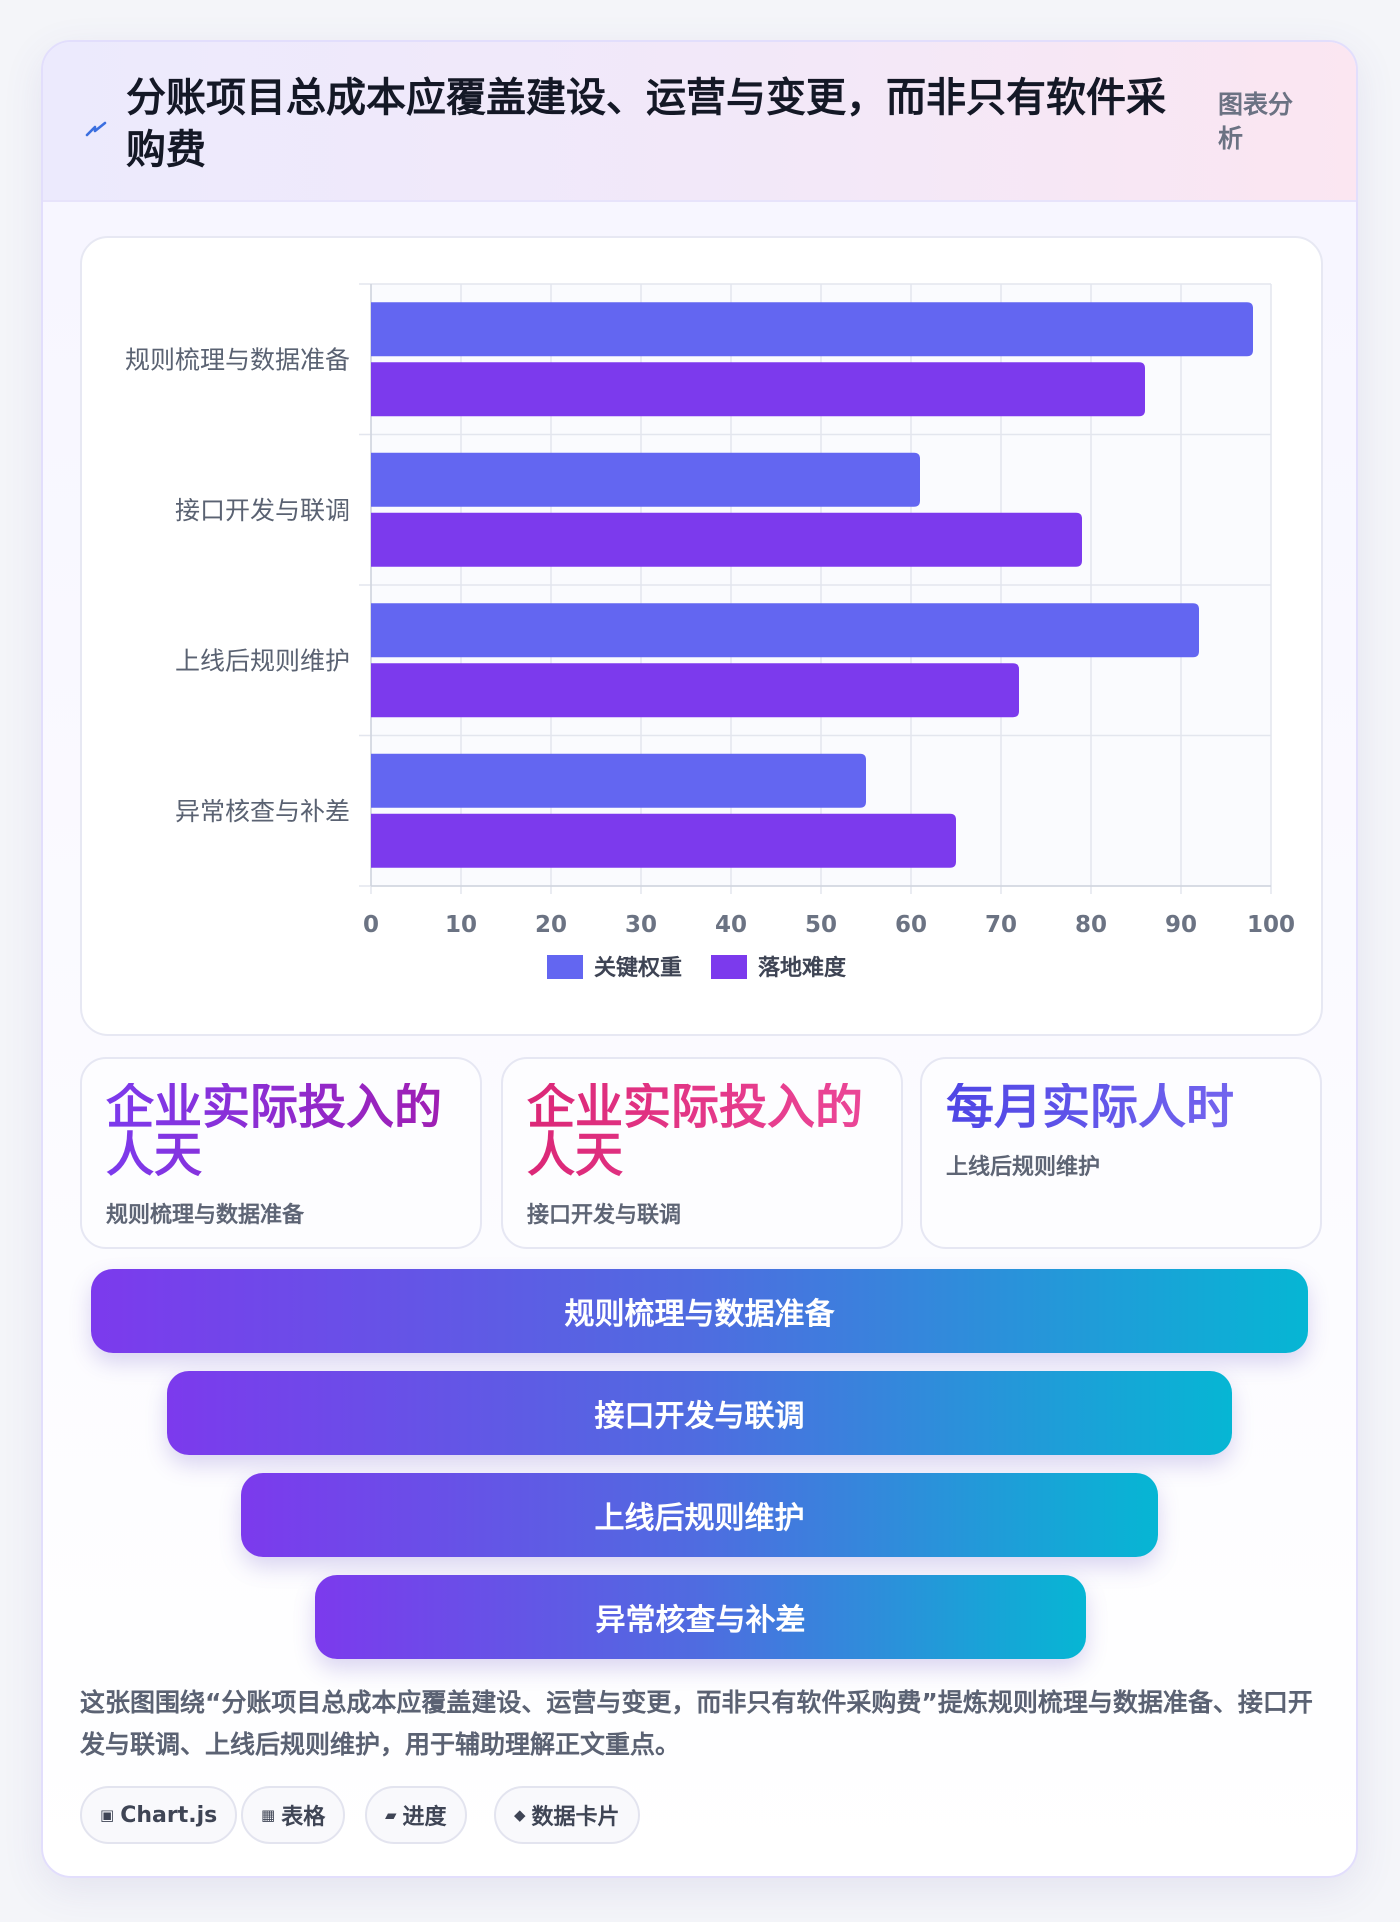 The width and height of the screenshot is (1400, 1922). Describe the element at coordinates (1256, 121) in the screenshot. I see `category-tag: 图表分析` at that location.